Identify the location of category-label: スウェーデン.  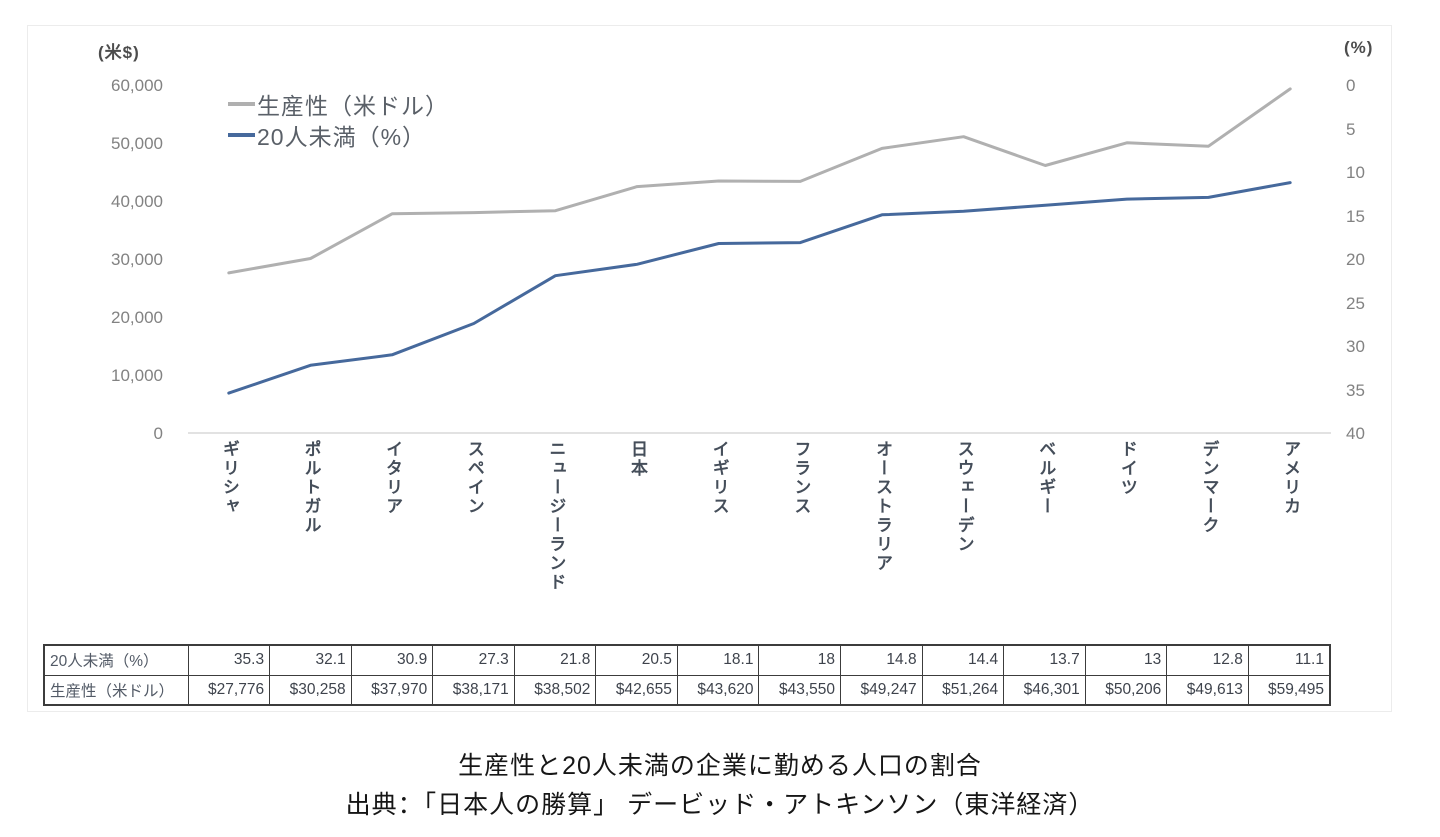
(964, 497).